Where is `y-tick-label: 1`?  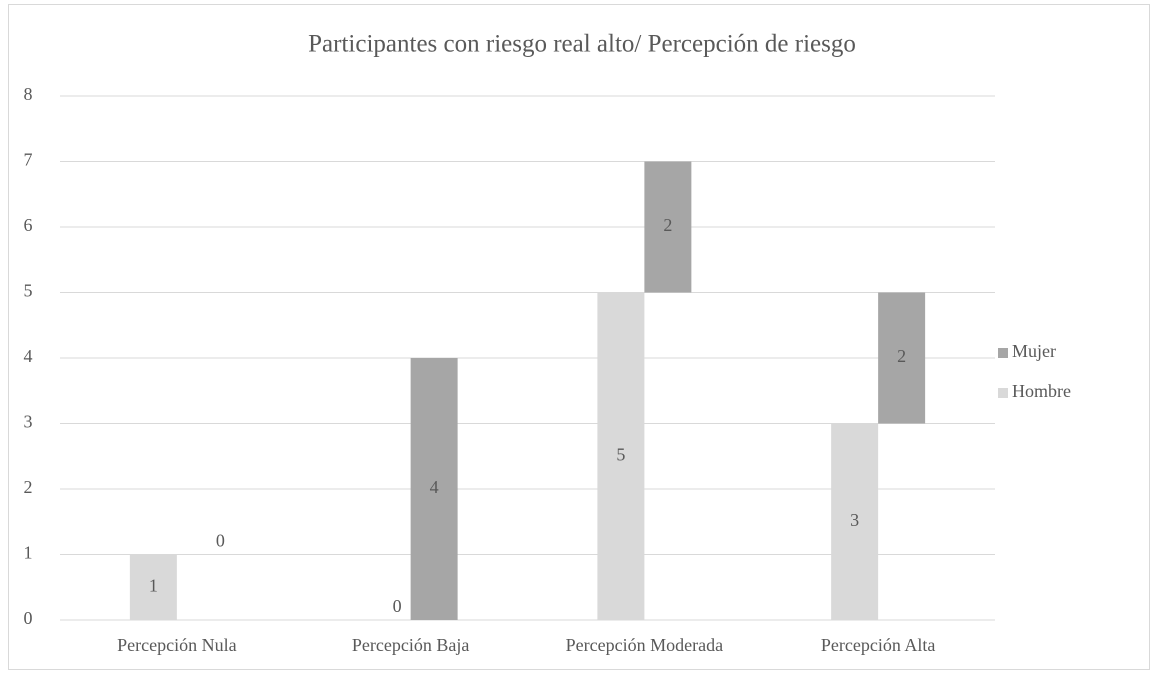 y-tick-label: 1 is located at coordinates (28, 553).